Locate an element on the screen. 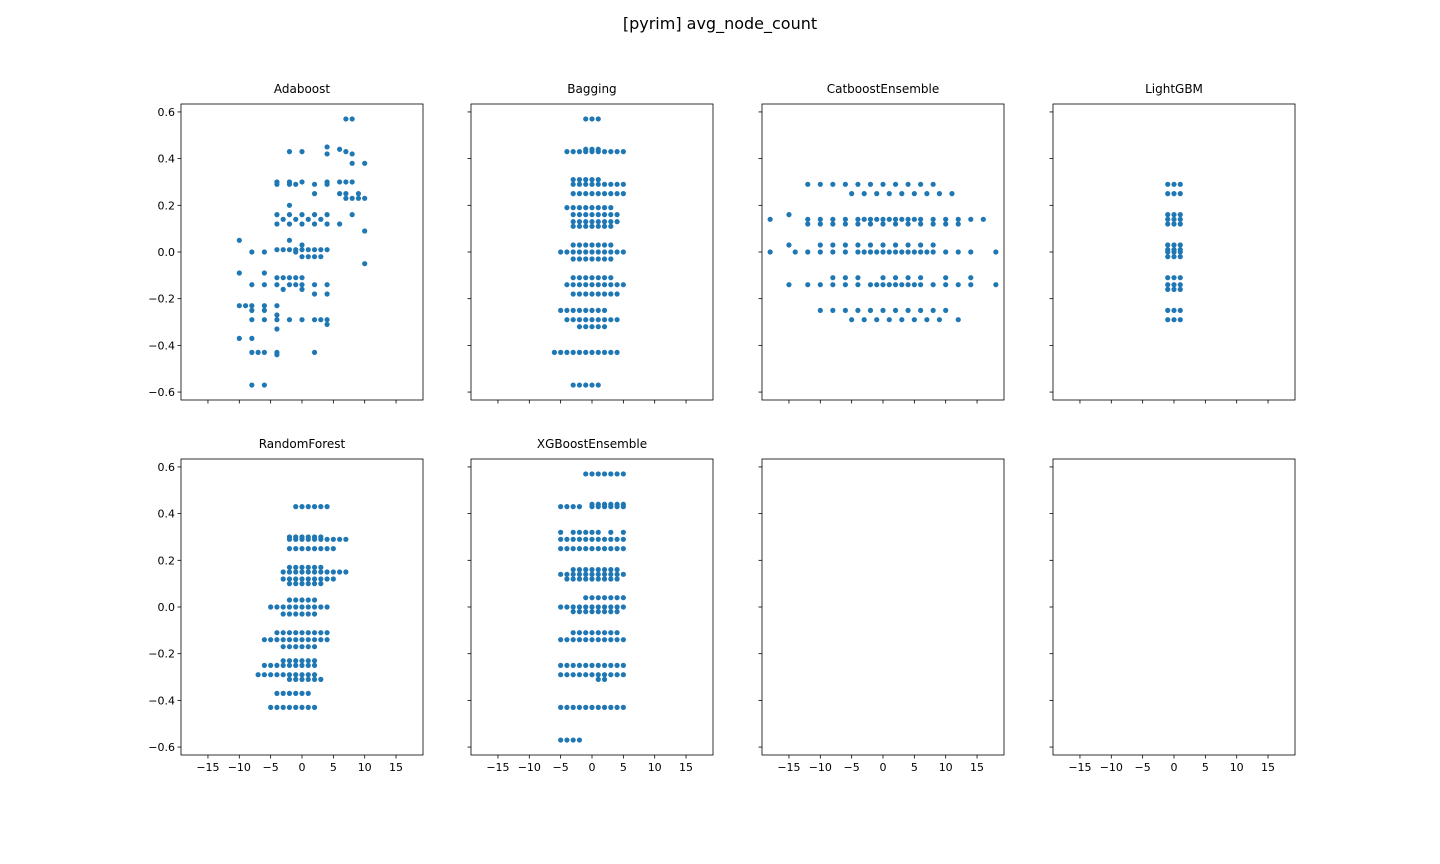 The height and width of the screenshot is (864, 1440). y-tick-label: −0.4 is located at coordinates (161, 345).